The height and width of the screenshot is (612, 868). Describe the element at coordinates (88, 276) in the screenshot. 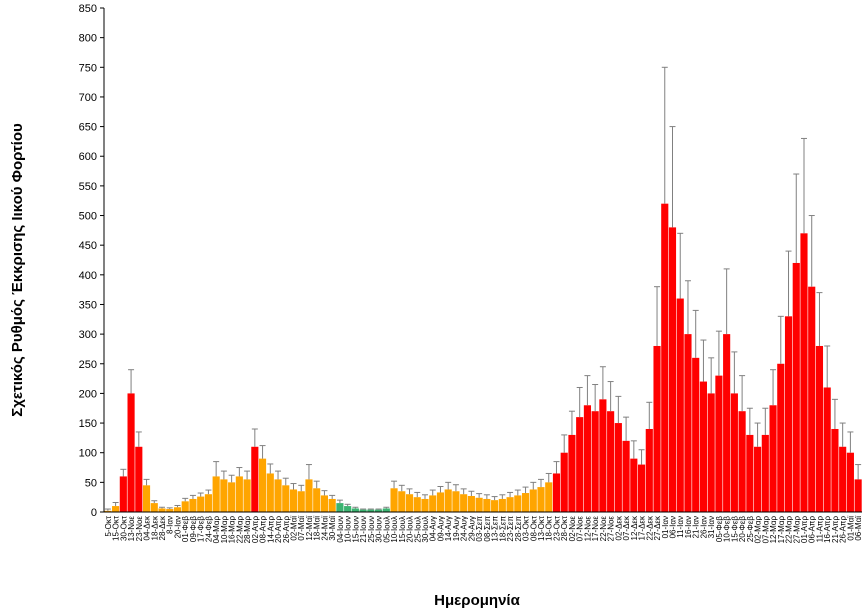

I see `y-tick-label: 400` at that location.